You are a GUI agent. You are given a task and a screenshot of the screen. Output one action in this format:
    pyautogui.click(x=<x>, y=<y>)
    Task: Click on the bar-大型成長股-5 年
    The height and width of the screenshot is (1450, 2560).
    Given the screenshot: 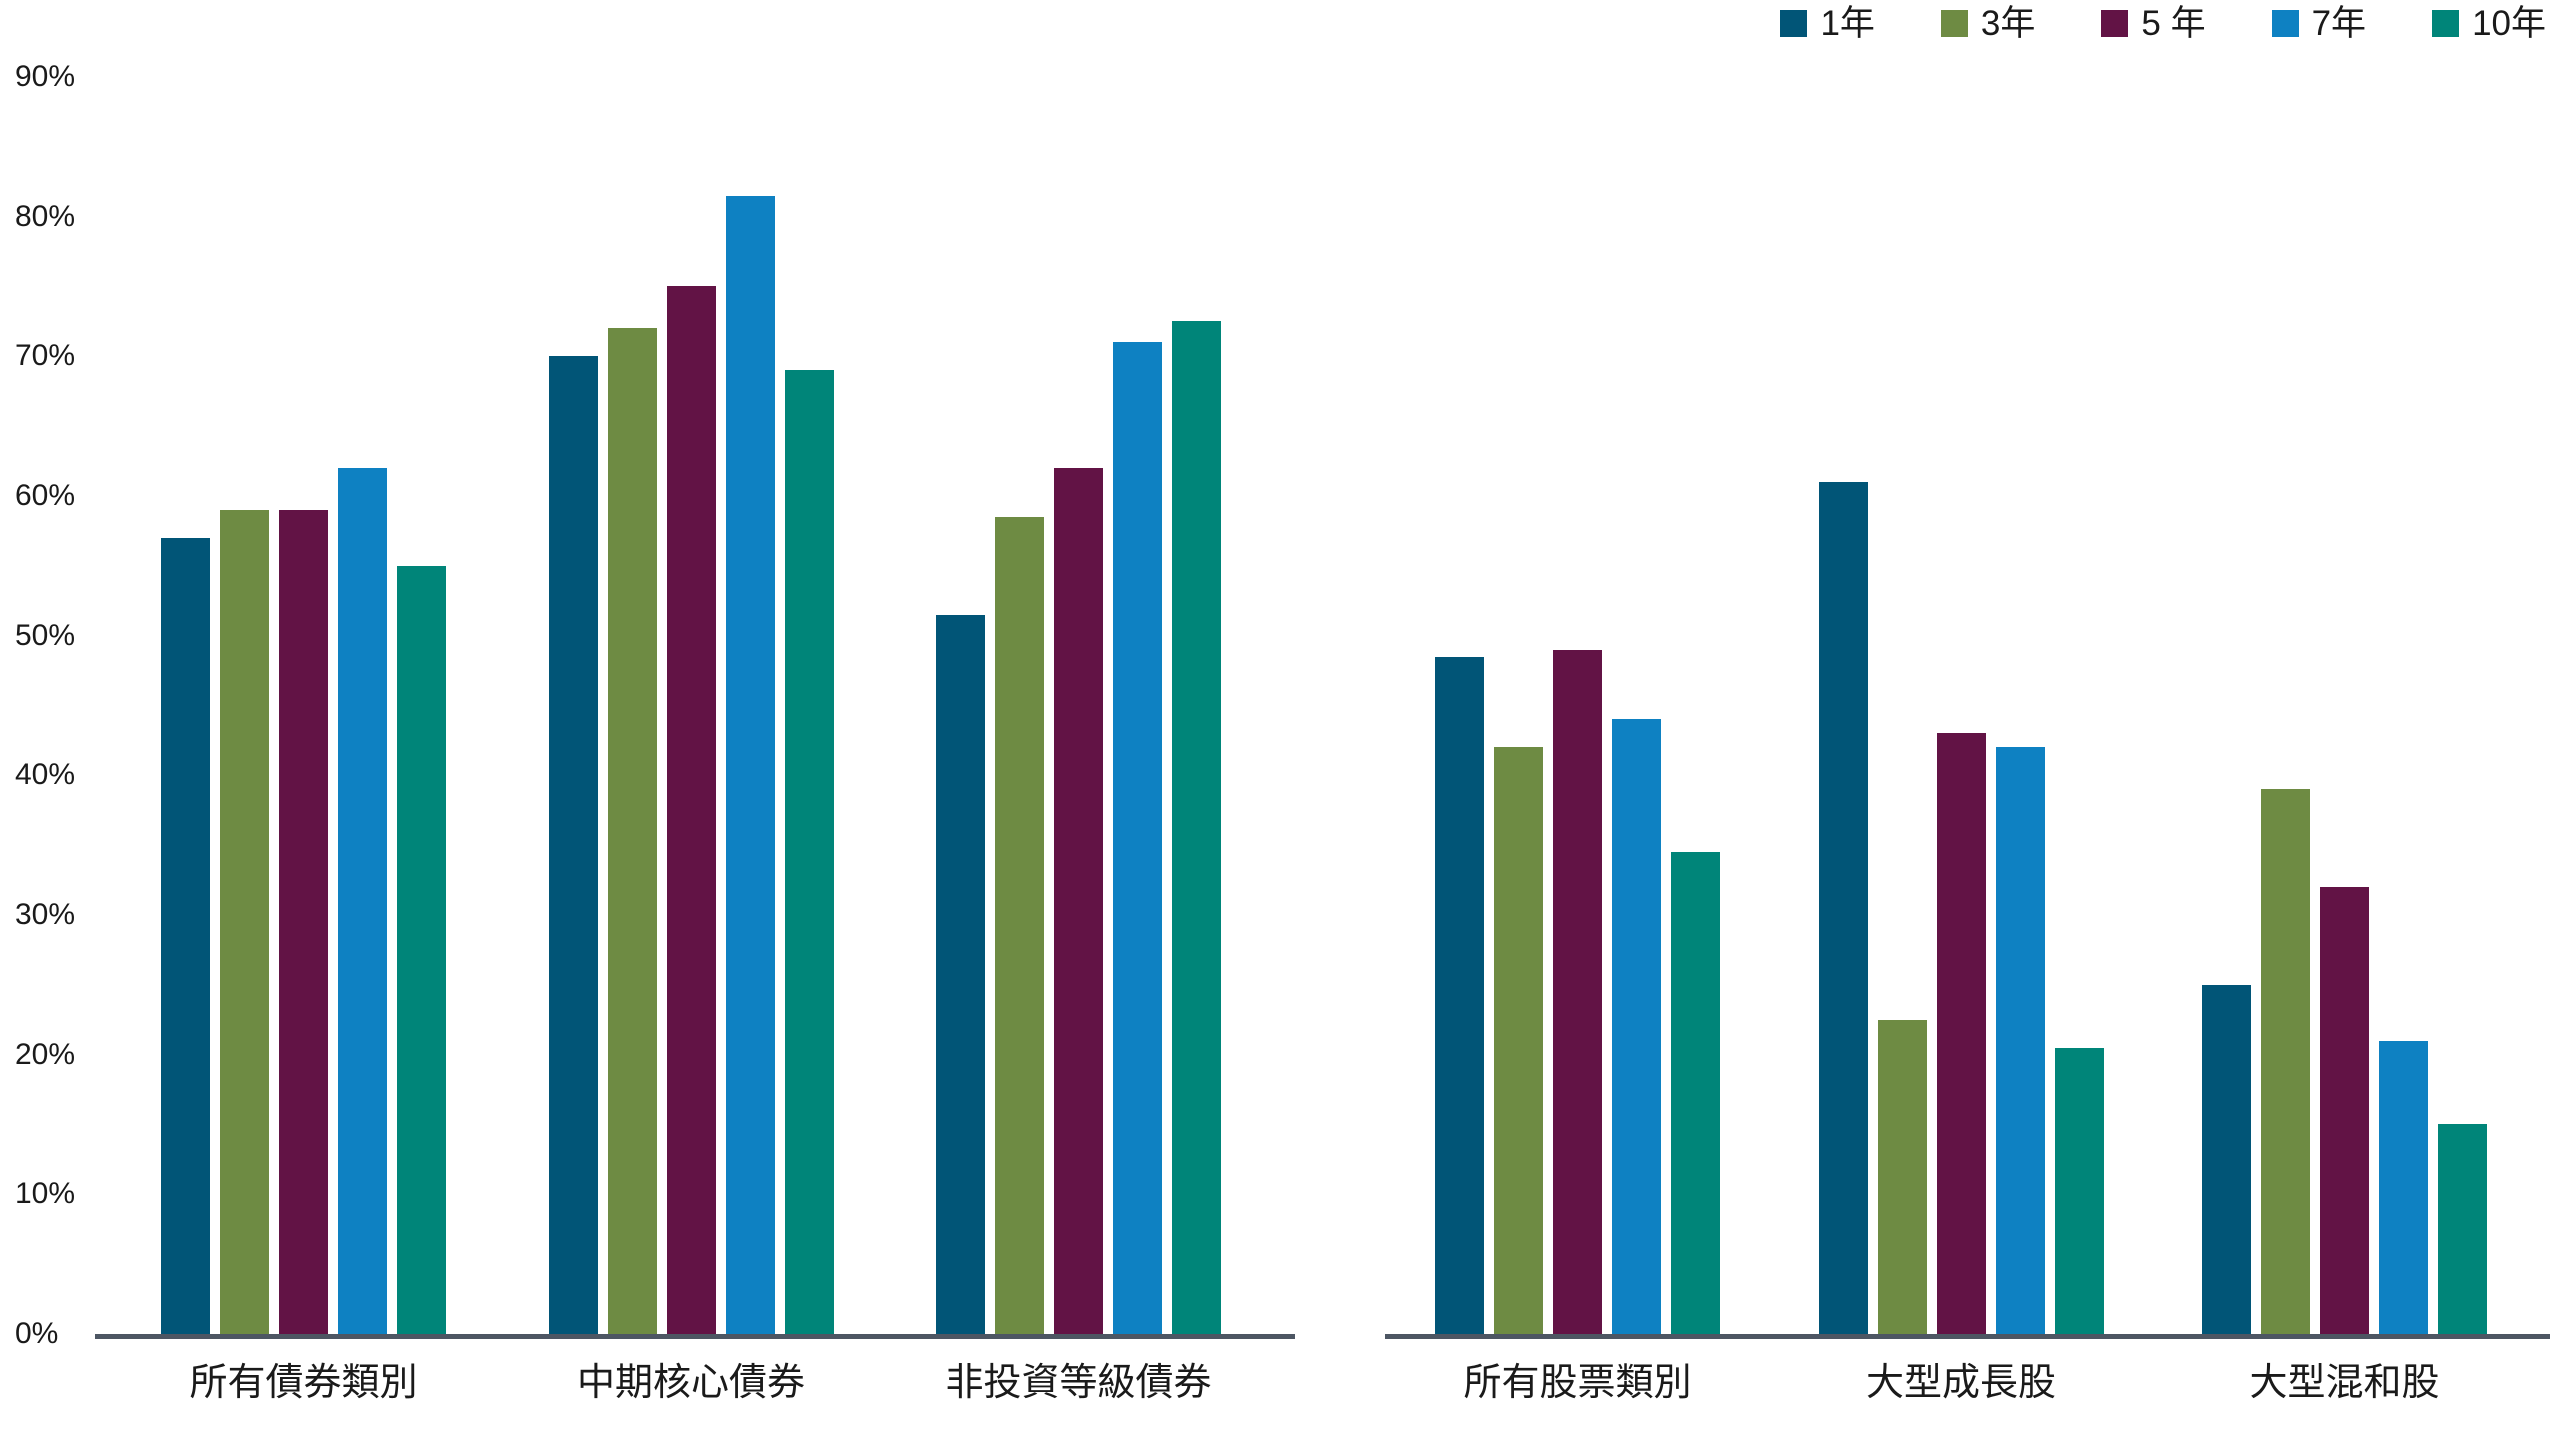 What is the action you would take?
    pyautogui.click(x=1961, y=1033)
    